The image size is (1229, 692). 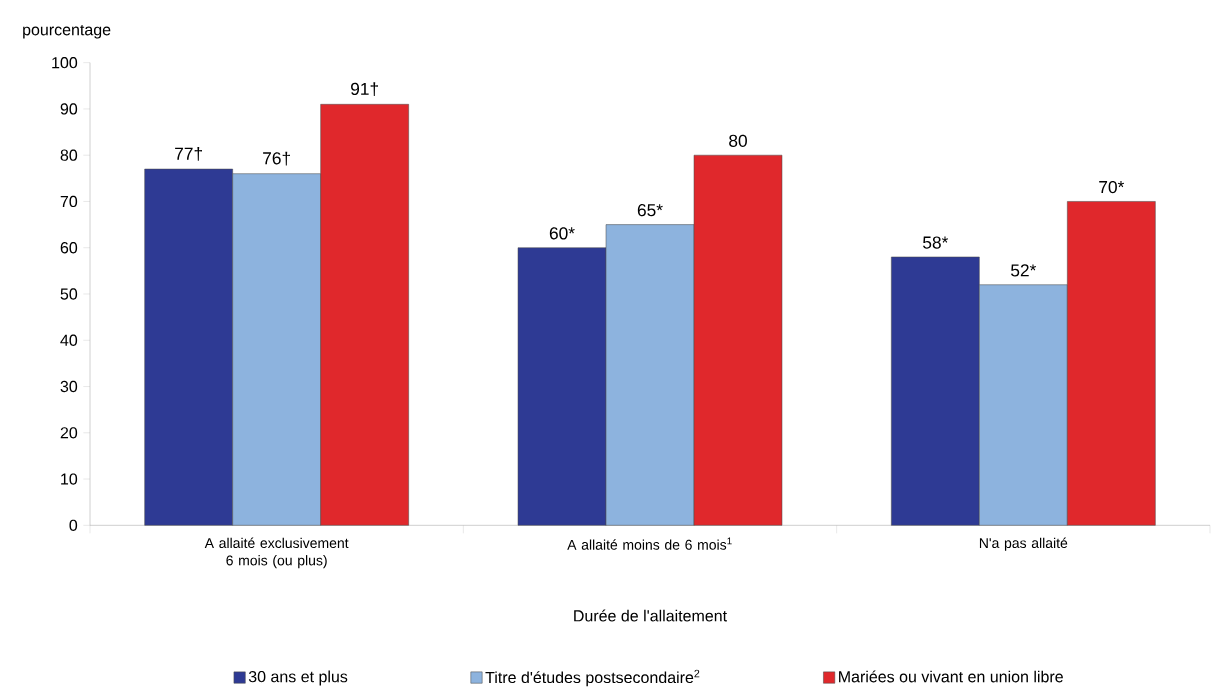 I want to click on data-label: 80, so click(x=738, y=140).